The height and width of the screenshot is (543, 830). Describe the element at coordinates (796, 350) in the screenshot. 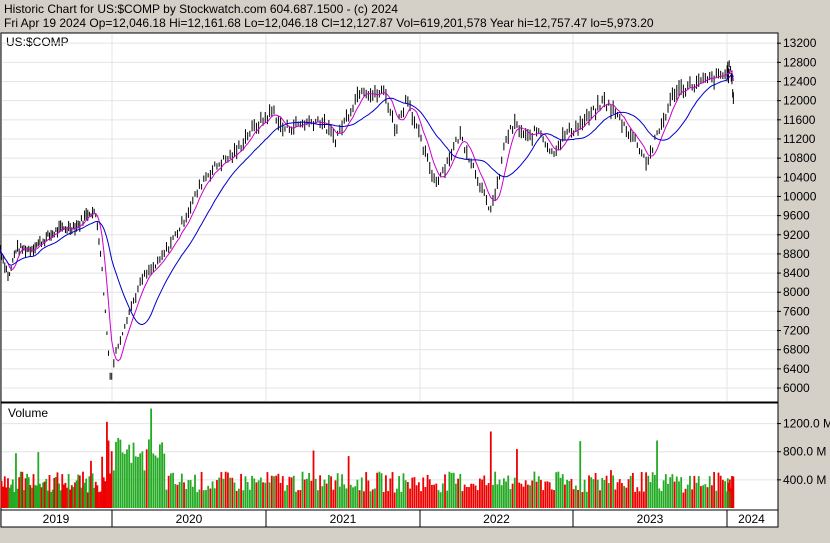

I see `price-tick-label: 6800` at that location.